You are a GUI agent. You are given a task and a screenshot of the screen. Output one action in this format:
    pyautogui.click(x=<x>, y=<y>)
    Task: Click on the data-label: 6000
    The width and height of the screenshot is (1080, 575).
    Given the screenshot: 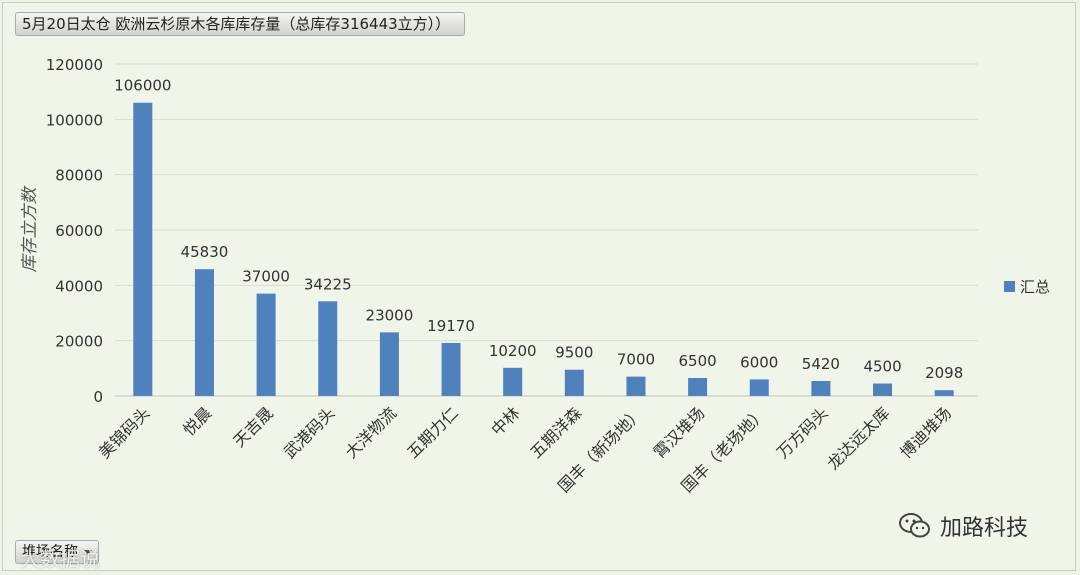 What is the action you would take?
    pyautogui.click(x=759, y=362)
    